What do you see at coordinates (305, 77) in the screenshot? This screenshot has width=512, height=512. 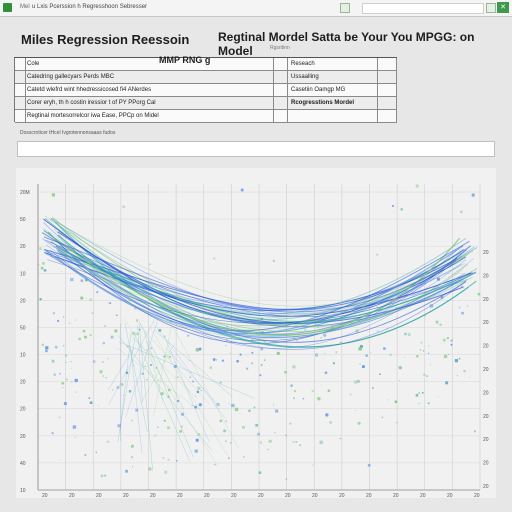 I see `table-cell: Ussaalling` at bounding box center [305, 77].